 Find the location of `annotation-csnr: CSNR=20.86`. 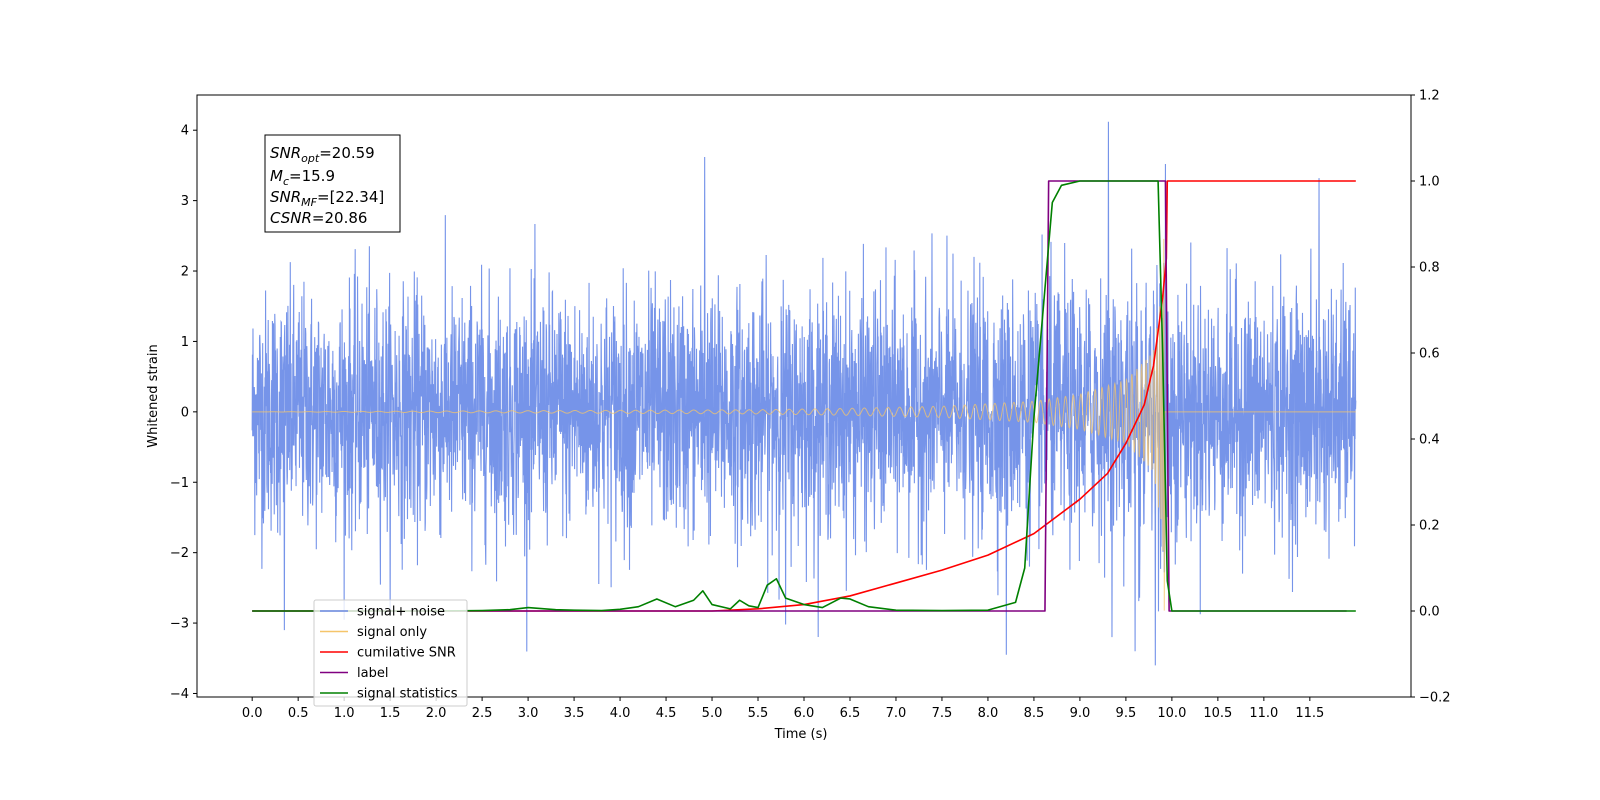

annotation-csnr: CSNR=20.86 is located at coordinates (318, 218).